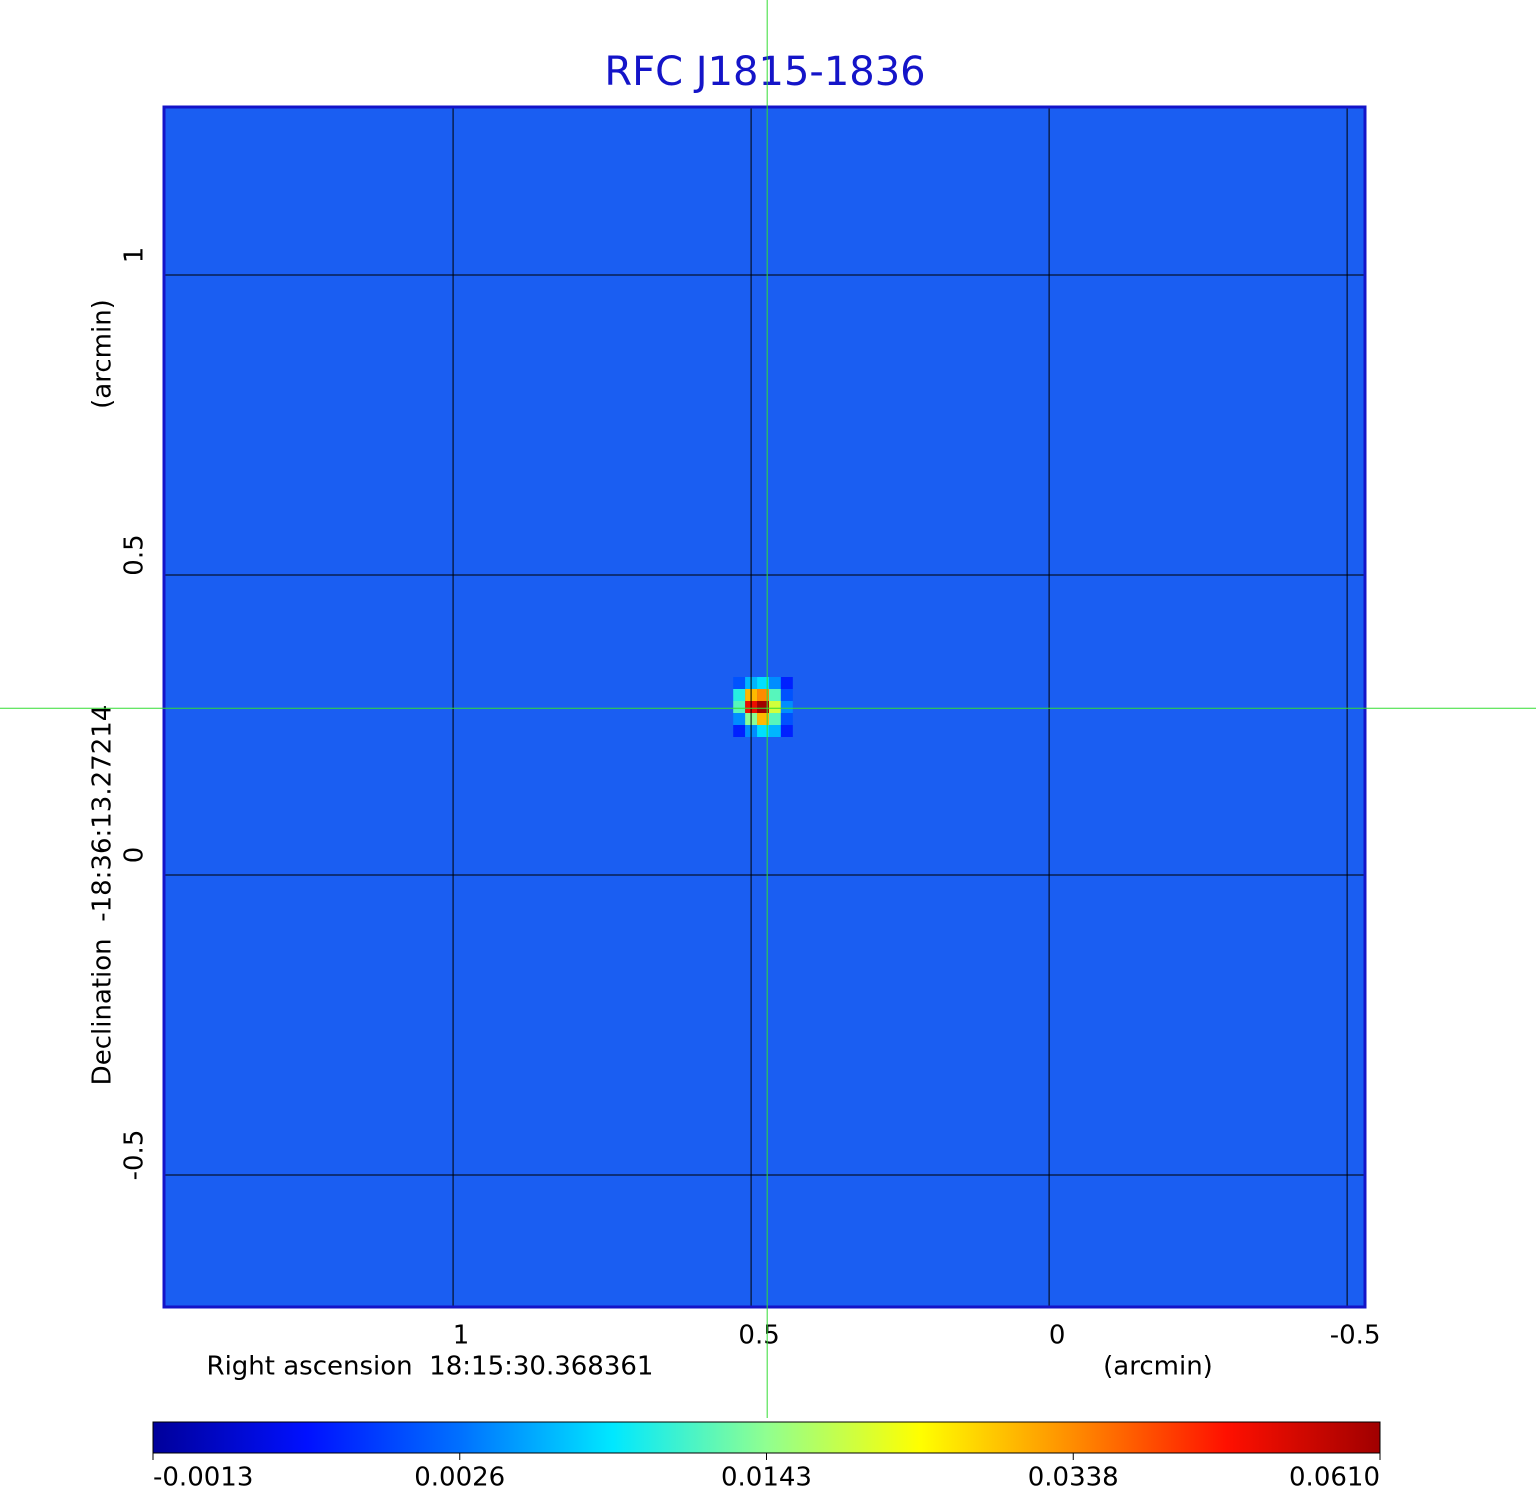  Describe the element at coordinates (430, 1367) in the screenshot. I see `x-axis-label: Right ascension 18:15:30.368361` at that location.